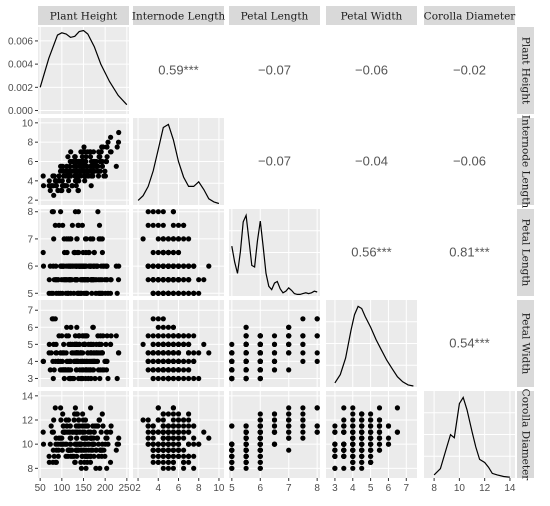 This screenshot has width=550, height=506. Describe the element at coordinates (199, 488) in the screenshot. I see `x-tick-label: 8` at that location.